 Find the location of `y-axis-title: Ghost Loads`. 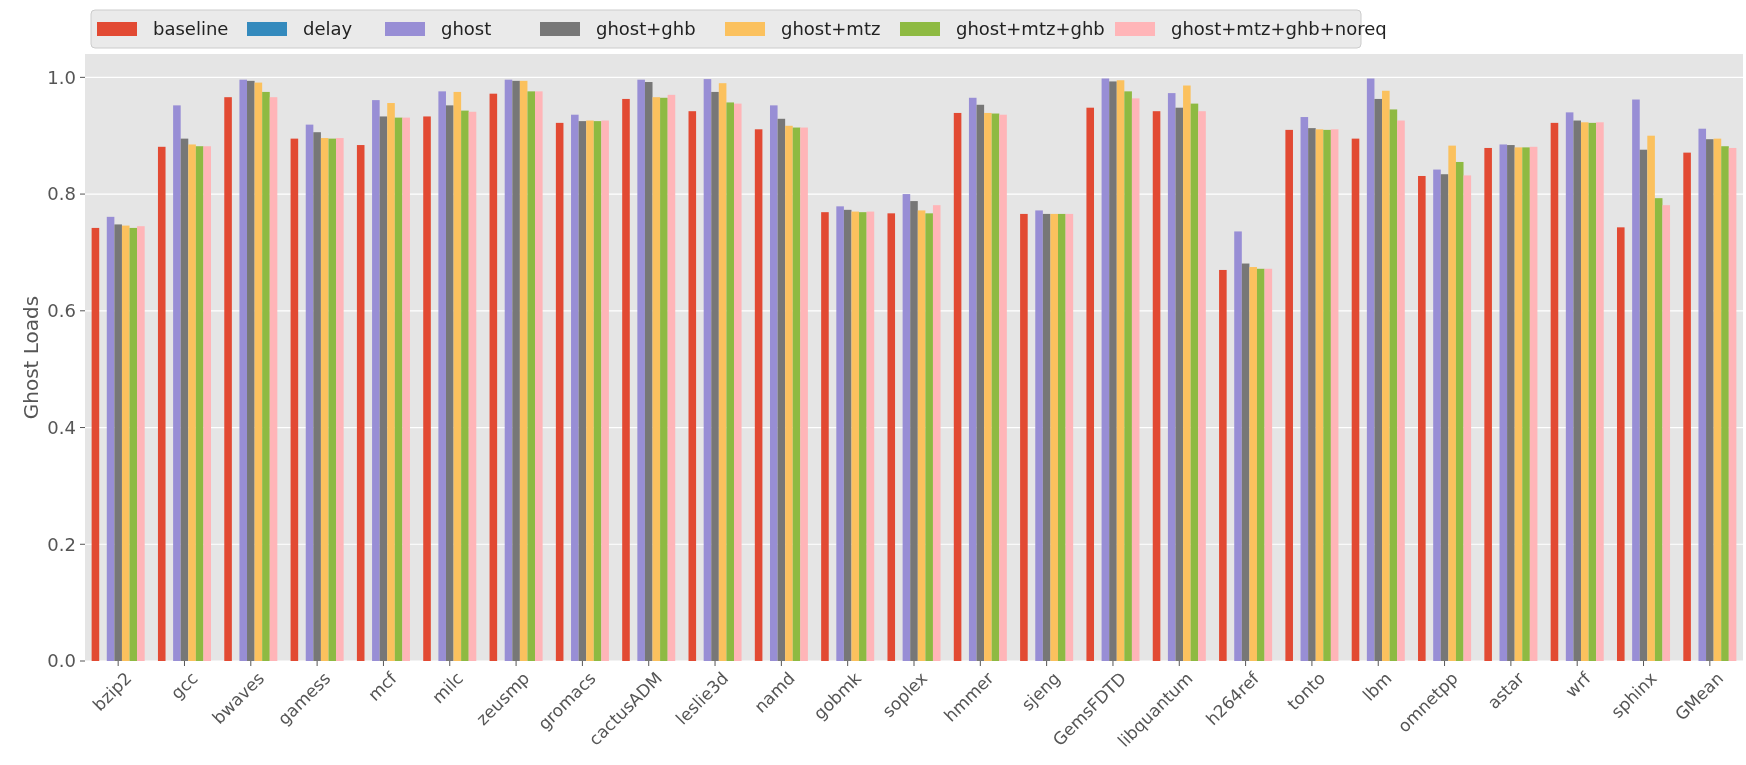

y-axis-title: Ghost Loads is located at coordinates (31, 357).